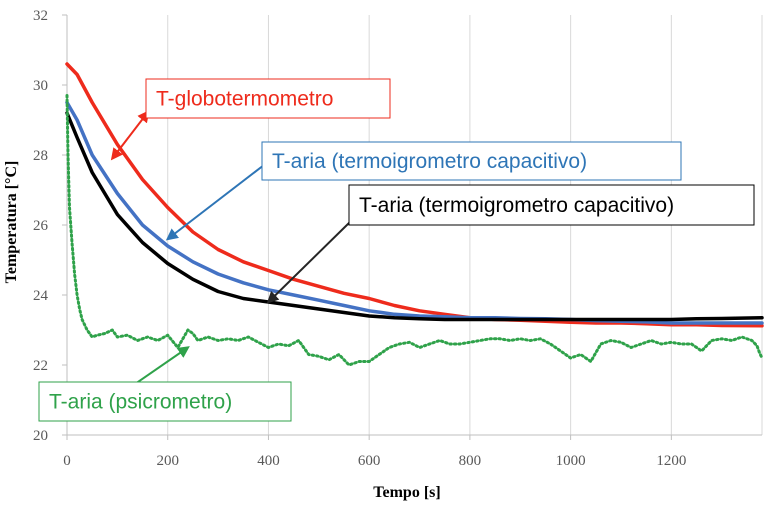 The width and height of the screenshot is (768, 508). What do you see at coordinates (308, 262) in the screenshot?
I see `annotation-termoigrometro-black-arrow` at bounding box center [308, 262].